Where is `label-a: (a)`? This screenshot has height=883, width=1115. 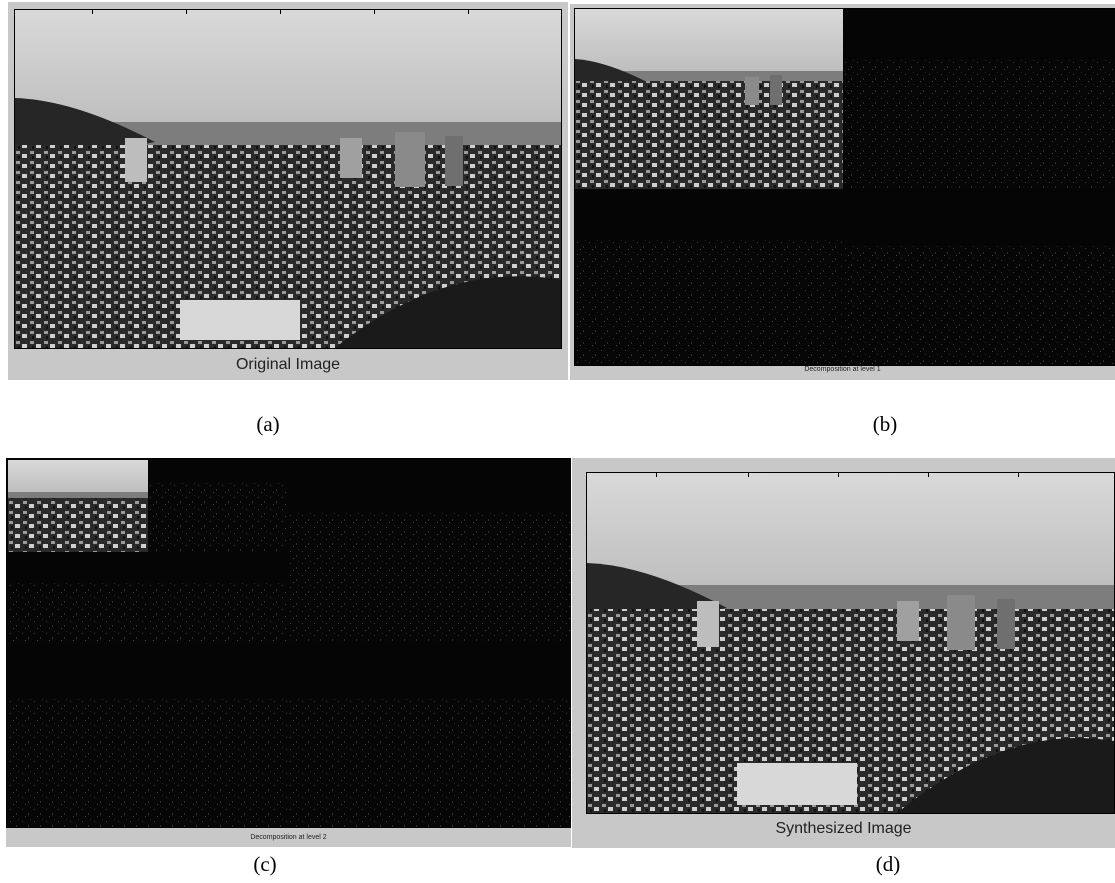 label-a: (a) is located at coordinates (268, 424).